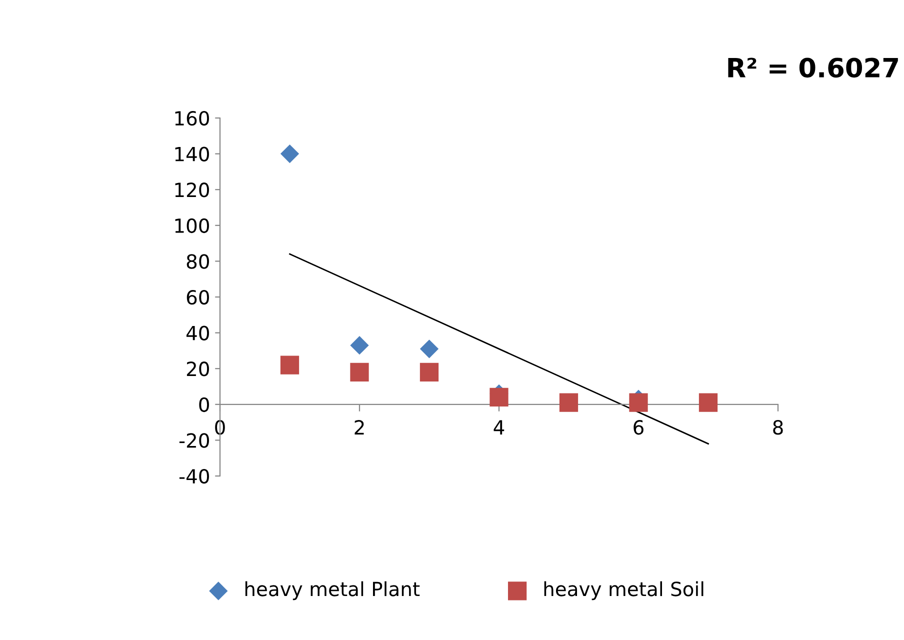 The image size is (904, 640). I want to click on legend-label: heavy metal Soil, so click(624, 590).